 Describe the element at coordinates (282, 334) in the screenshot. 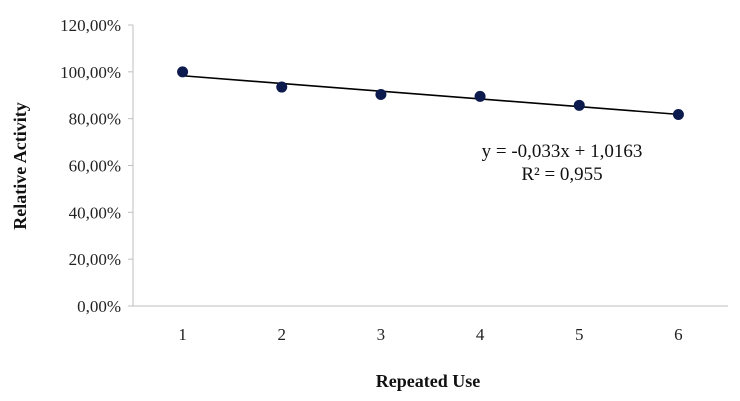

I see `x-tick-label: 2` at that location.